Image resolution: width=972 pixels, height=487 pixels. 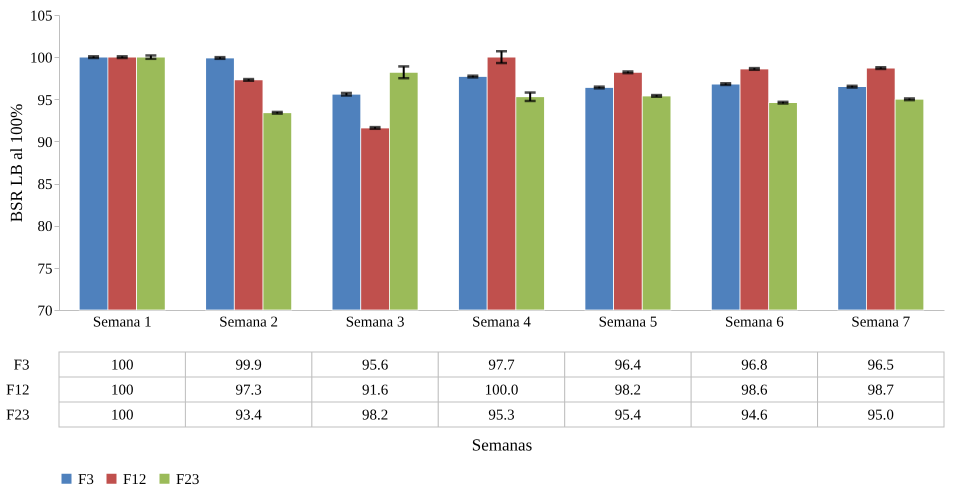 I want to click on x-tick-label: Semana 7, so click(x=881, y=322).